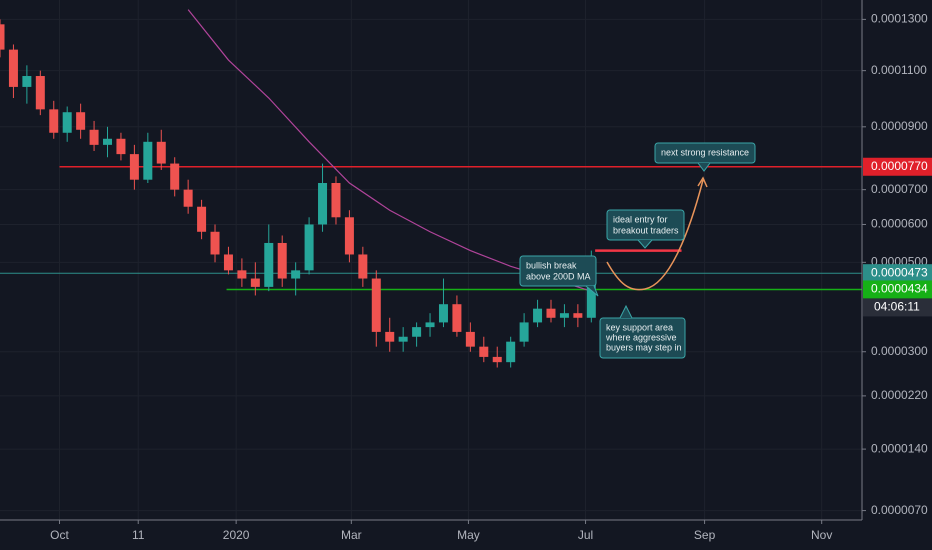 The image size is (932, 550). What do you see at coordinates (59, 535) in the screenshot?
I see `x-tick-label: Oct` at bounding box center [59, 535].